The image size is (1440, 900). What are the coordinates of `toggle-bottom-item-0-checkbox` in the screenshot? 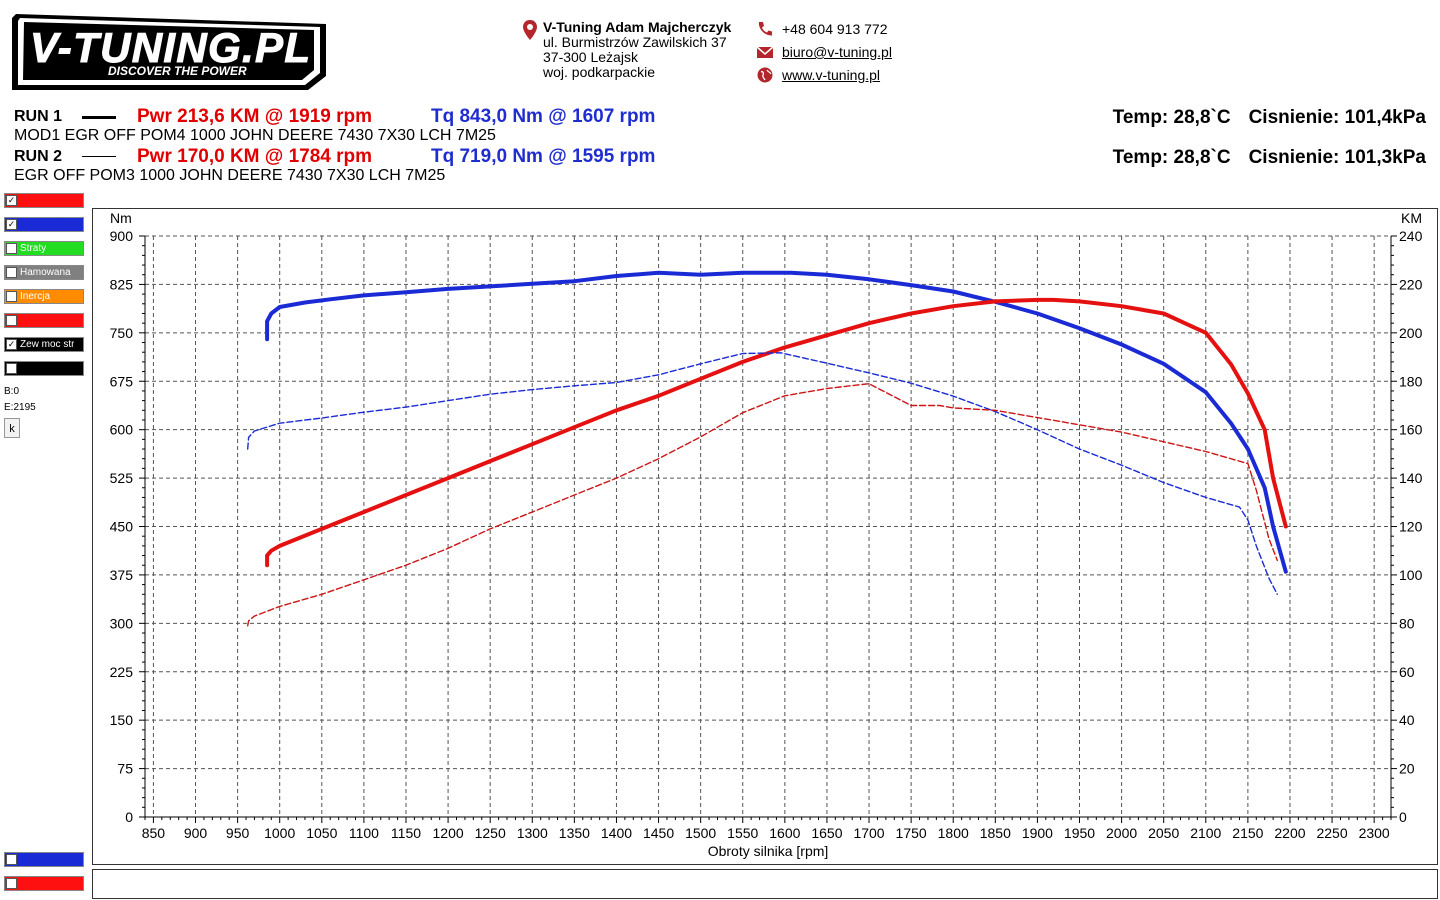 It's located at (11, 859).